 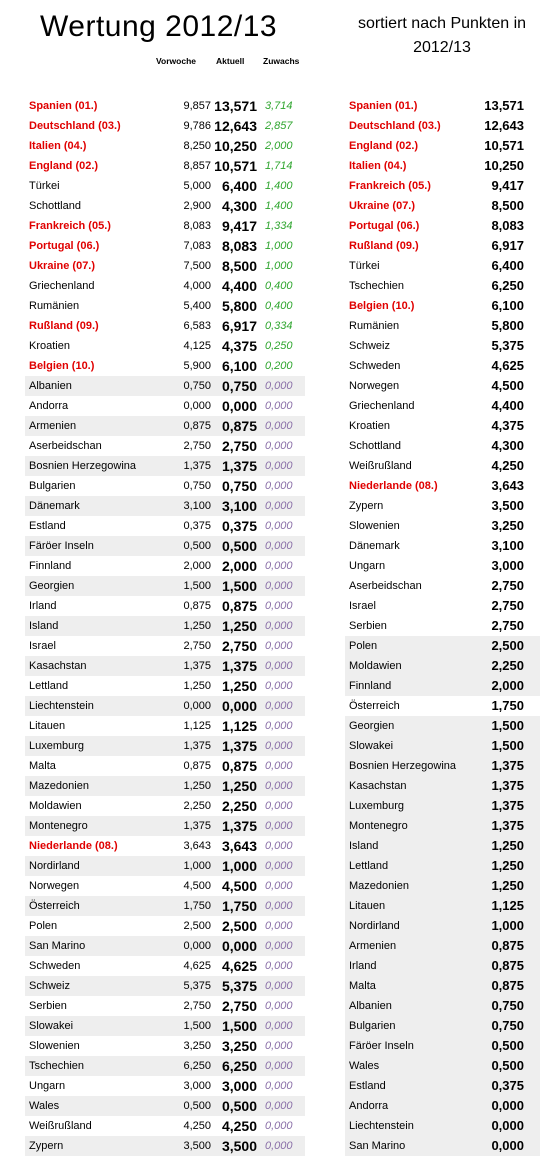 What do you see at coordinates (239, 286) in the screenshot?
I see `current-value: 4,400` at bounding box center [239, 286].